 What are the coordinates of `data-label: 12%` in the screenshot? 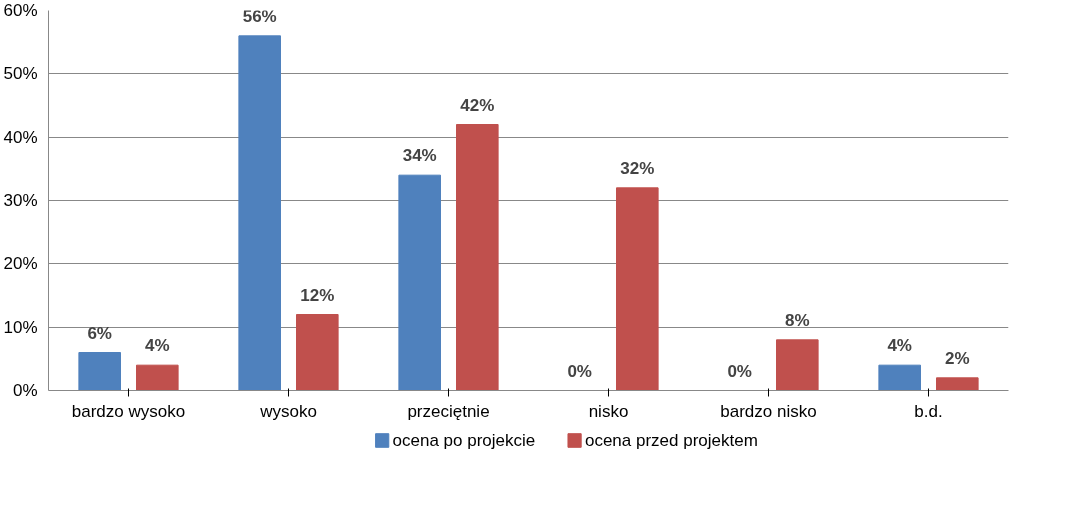 It's located at (317, 295).